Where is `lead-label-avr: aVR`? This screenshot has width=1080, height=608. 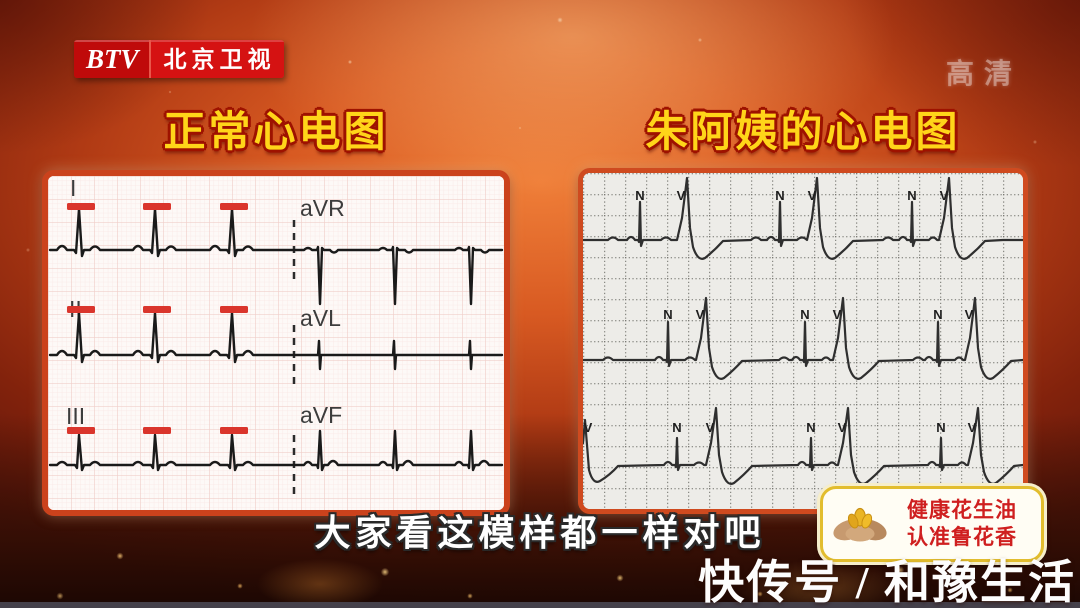 lead-label-avr: aVR is located at coordinates (322, 208).